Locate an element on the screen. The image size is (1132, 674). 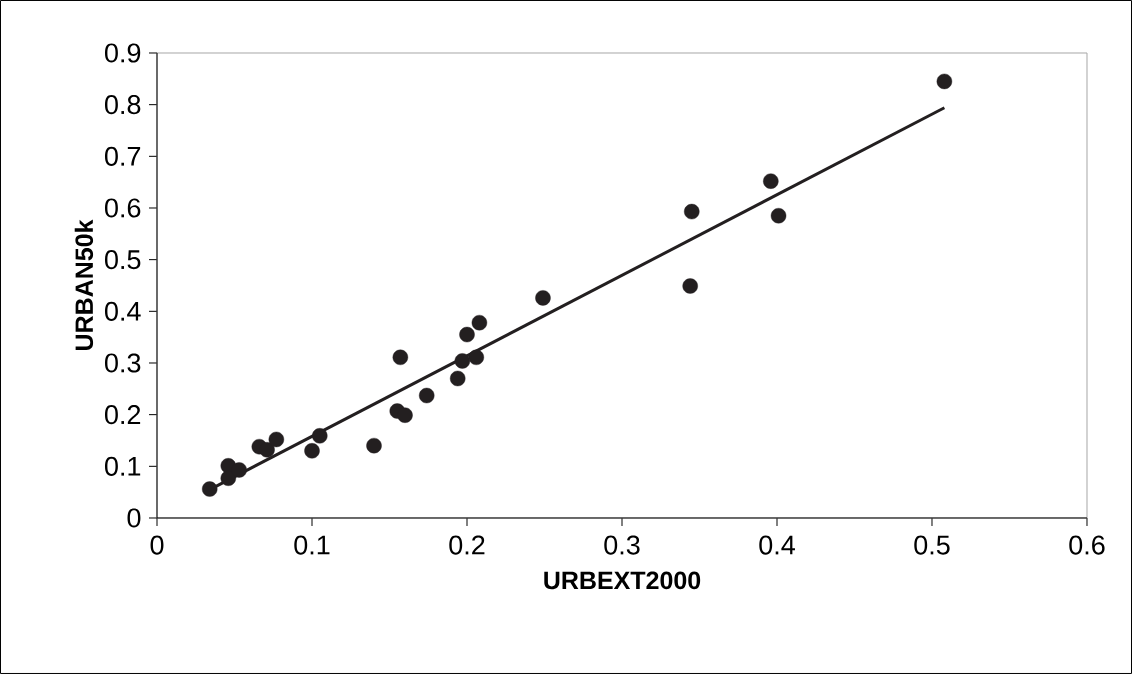
y-tick-label: 0.1 is located at coordinates (122, 466).